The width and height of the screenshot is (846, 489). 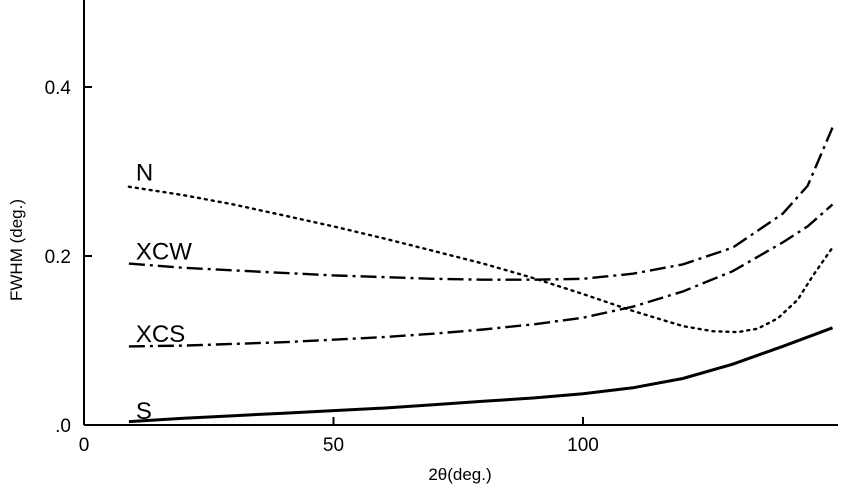 What do you see at coordinates (84, 445) in the screenshot?
I see `x-tick-label: 0` at bounding box center [84, 445].